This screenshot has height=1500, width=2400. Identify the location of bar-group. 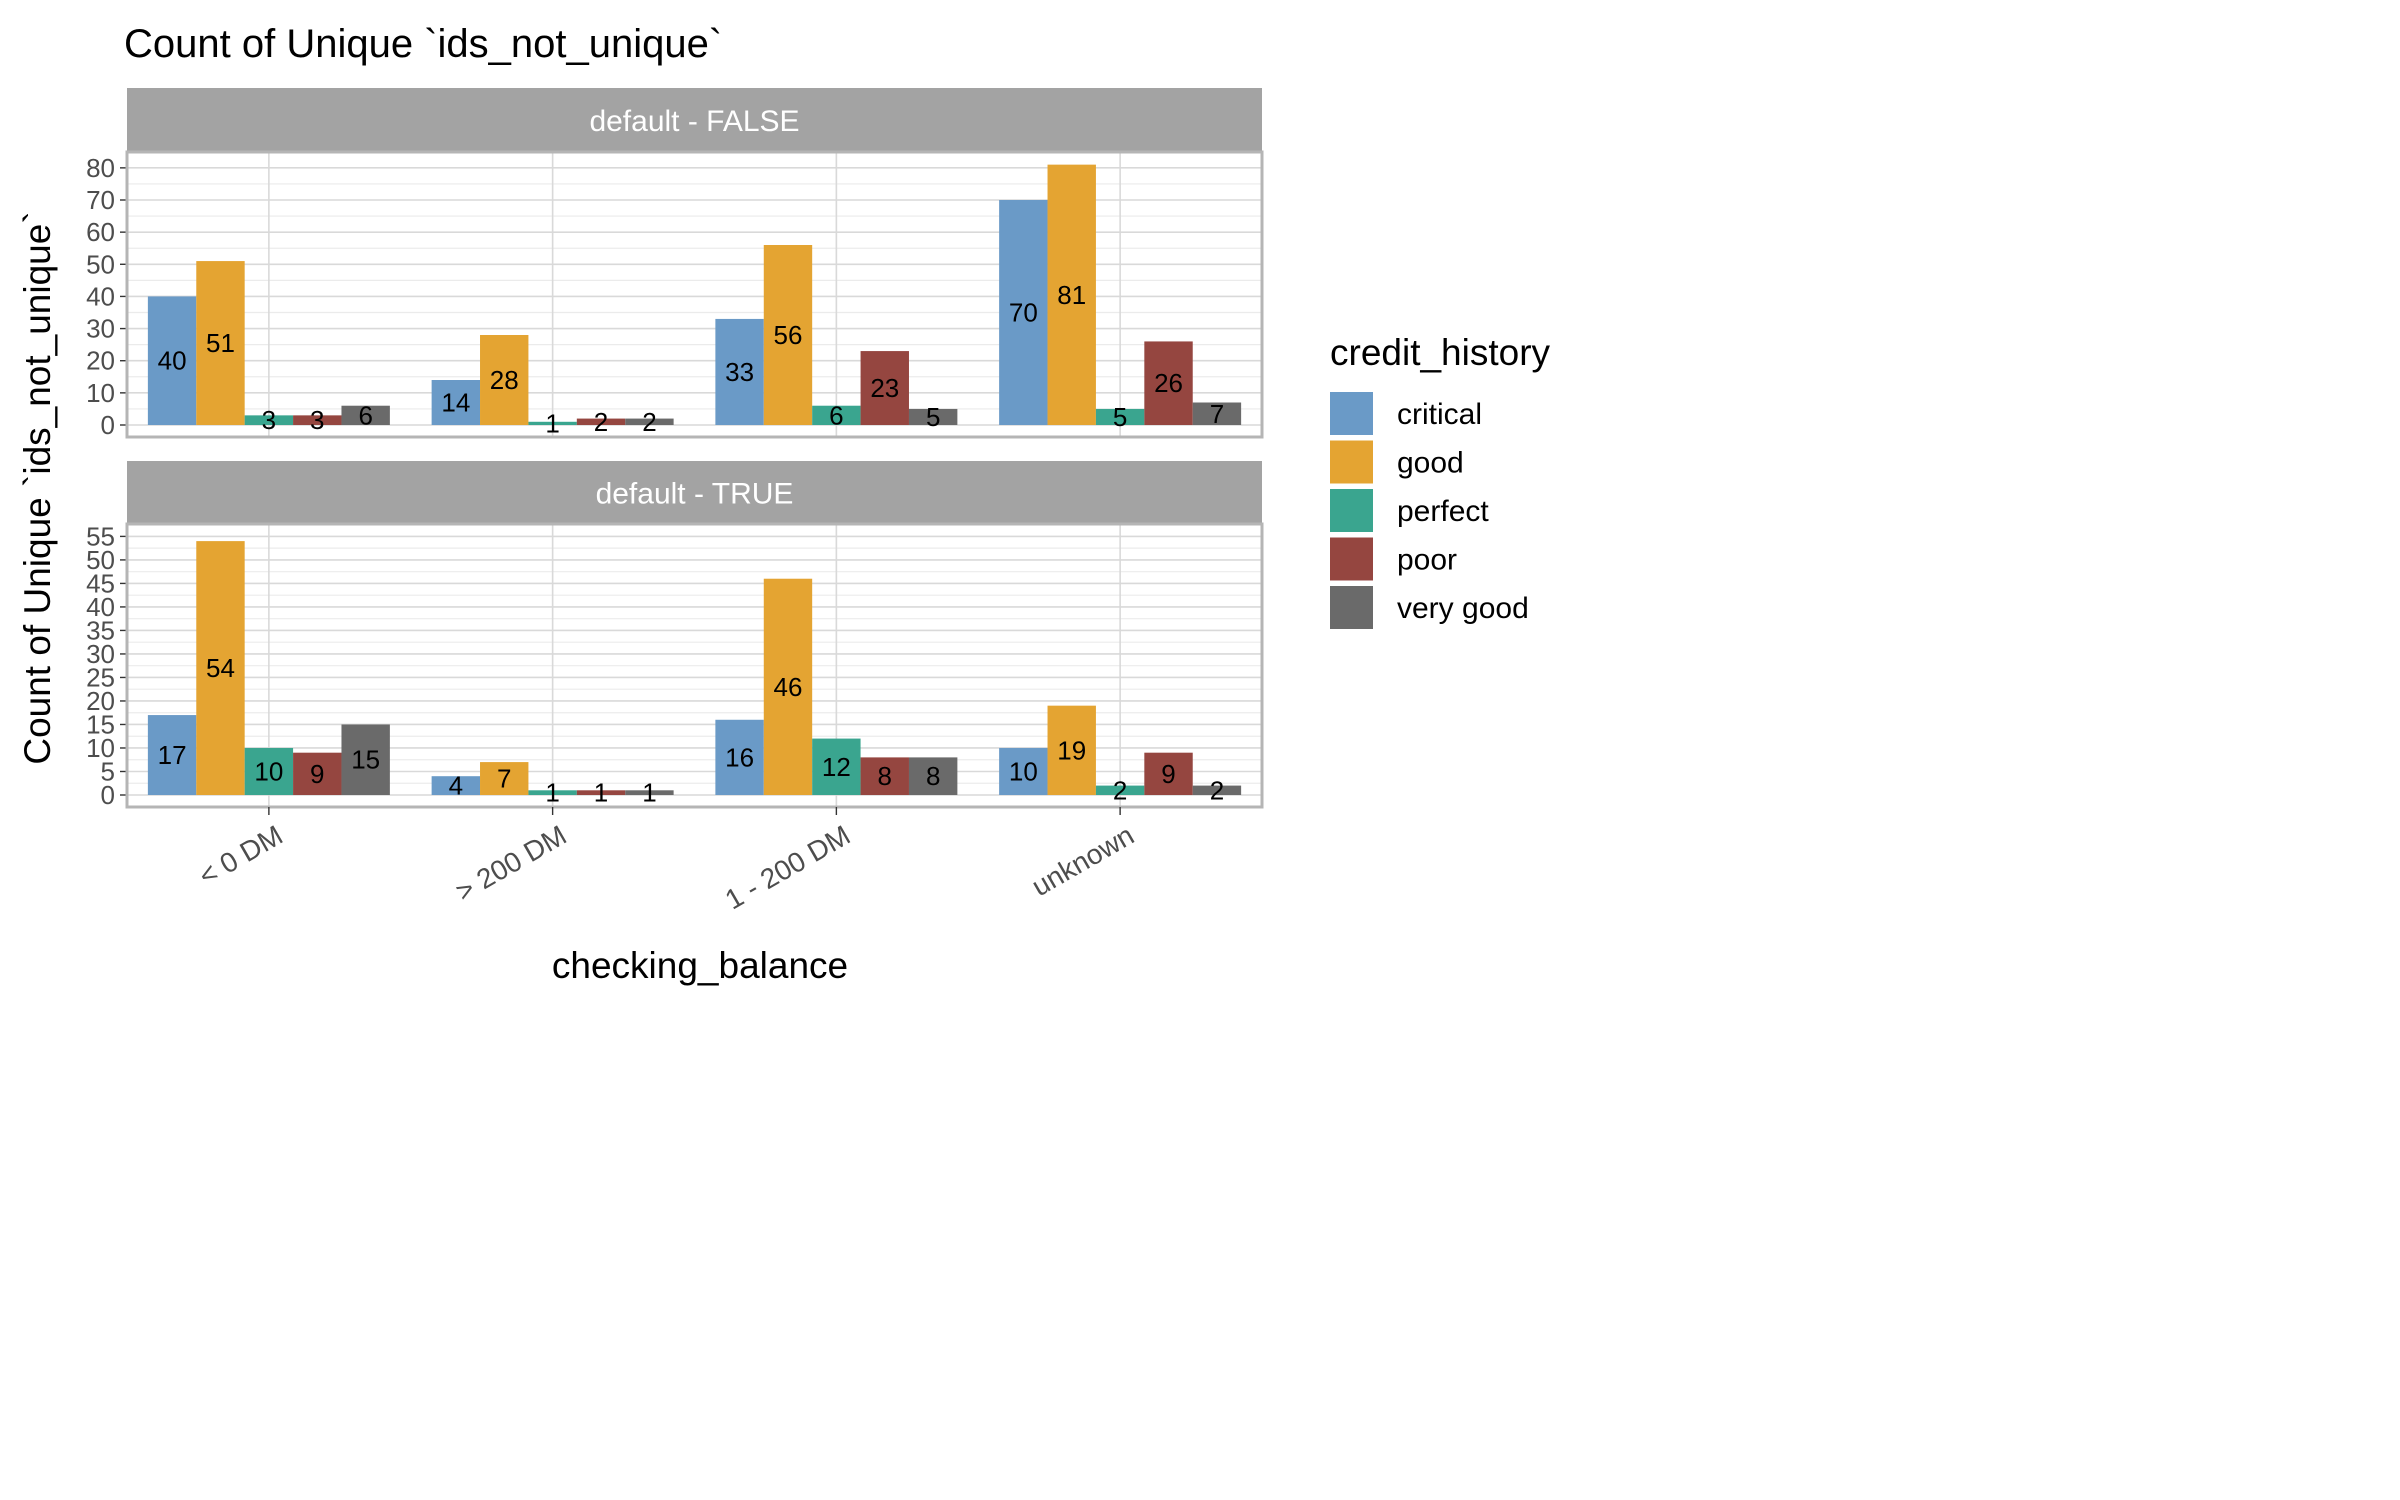
(694, 294).